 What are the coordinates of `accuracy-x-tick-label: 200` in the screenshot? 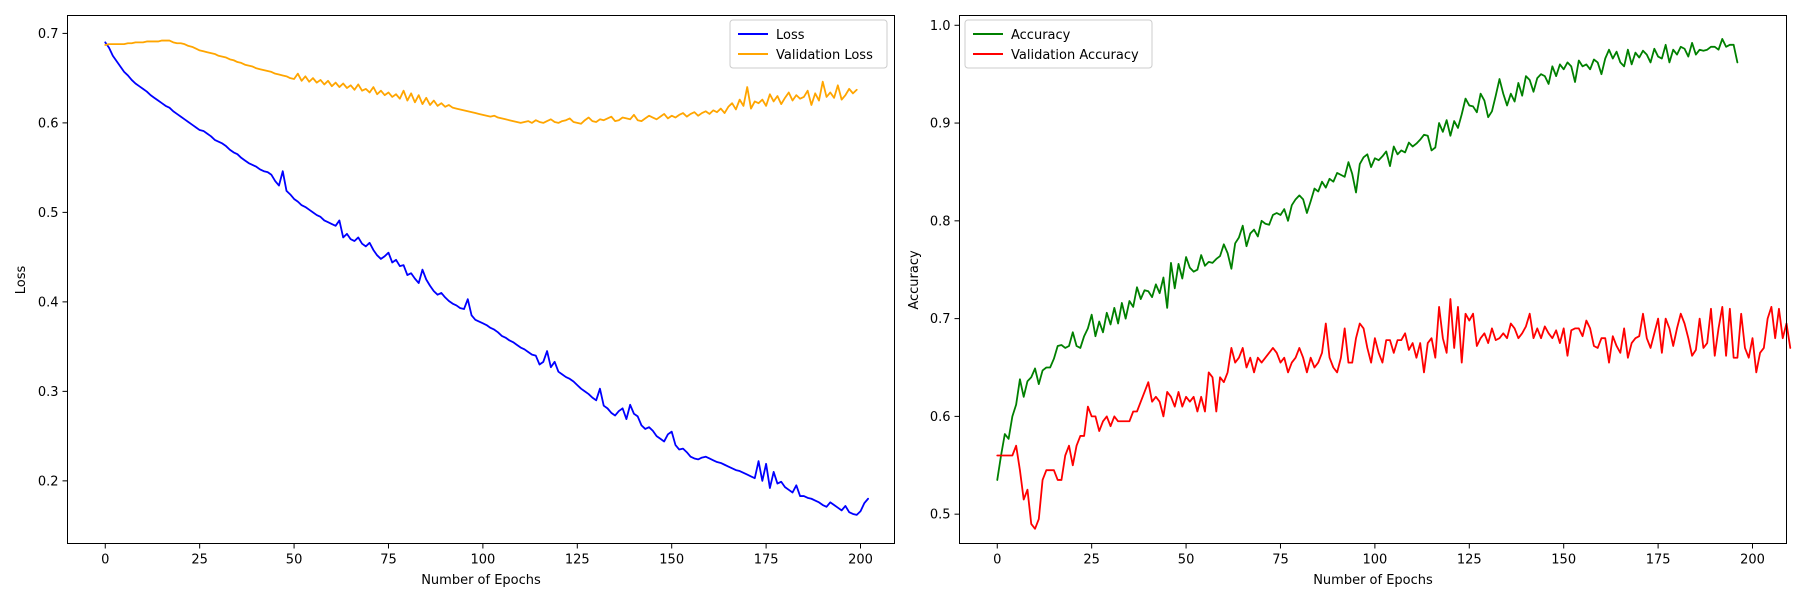 It's located at (1752, 560).